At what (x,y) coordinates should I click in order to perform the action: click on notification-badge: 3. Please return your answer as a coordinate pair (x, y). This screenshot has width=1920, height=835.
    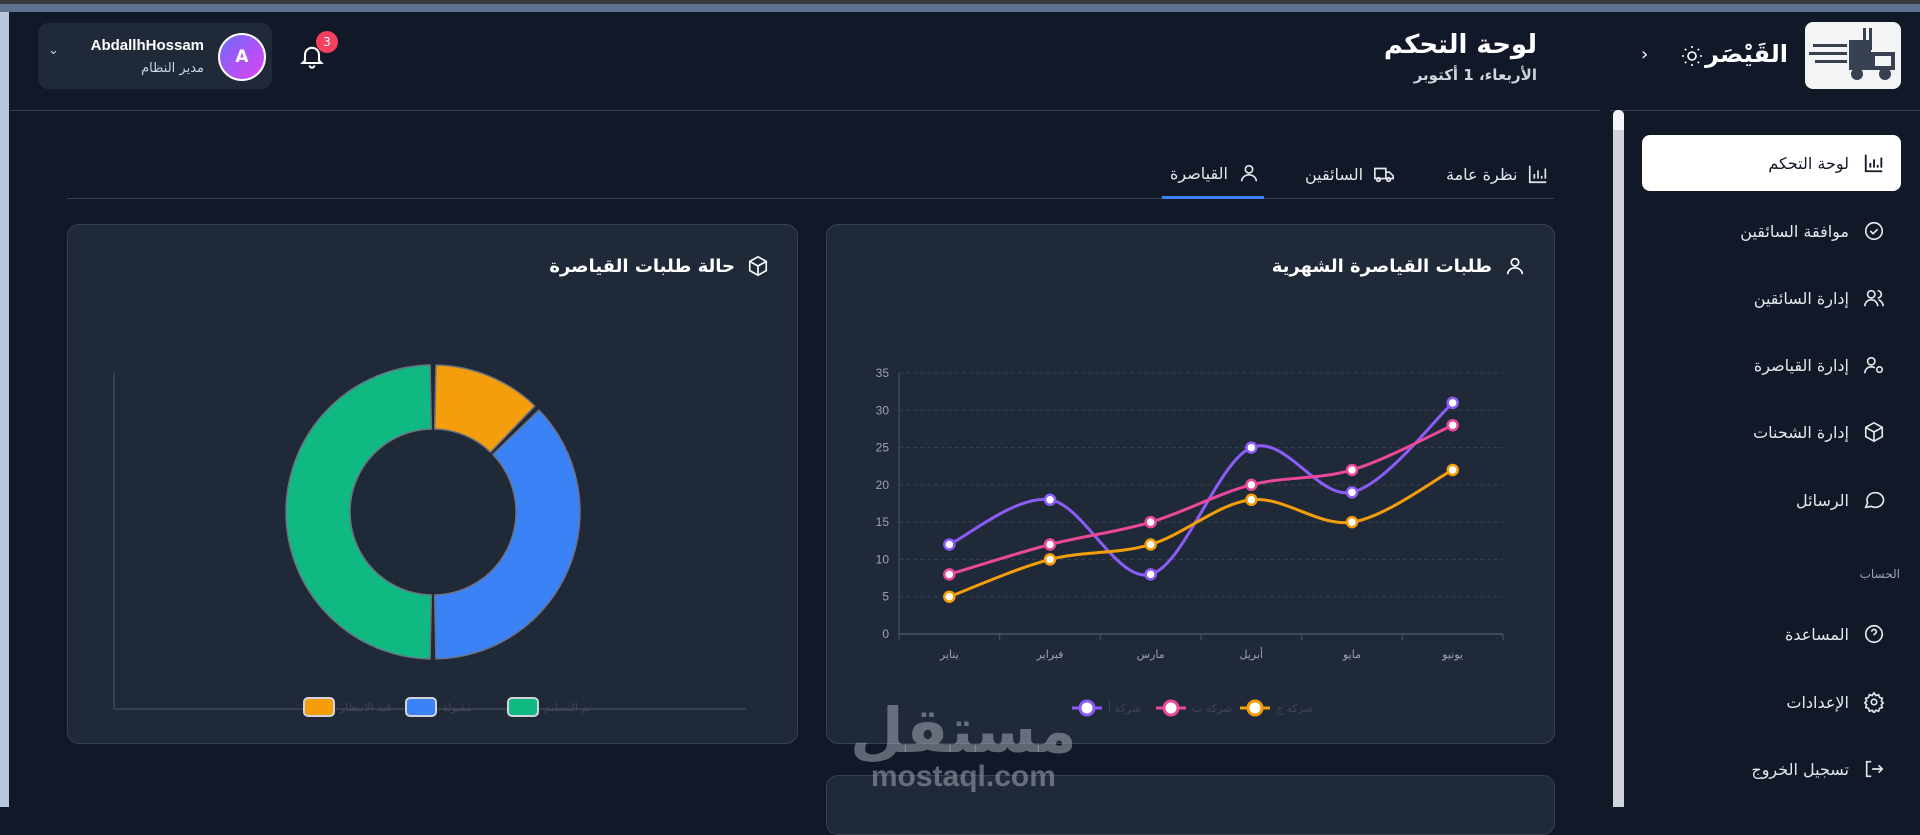
    Looking at the image, I should click on (327, 42).